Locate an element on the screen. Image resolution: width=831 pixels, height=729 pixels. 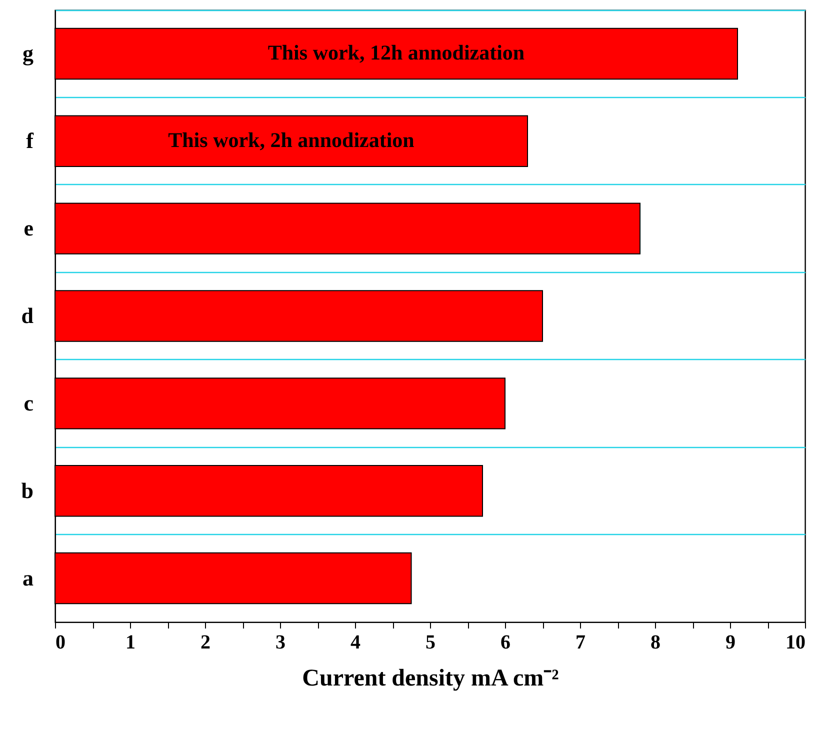
x-tick-label: 3 is located at coordinates (281, 643).